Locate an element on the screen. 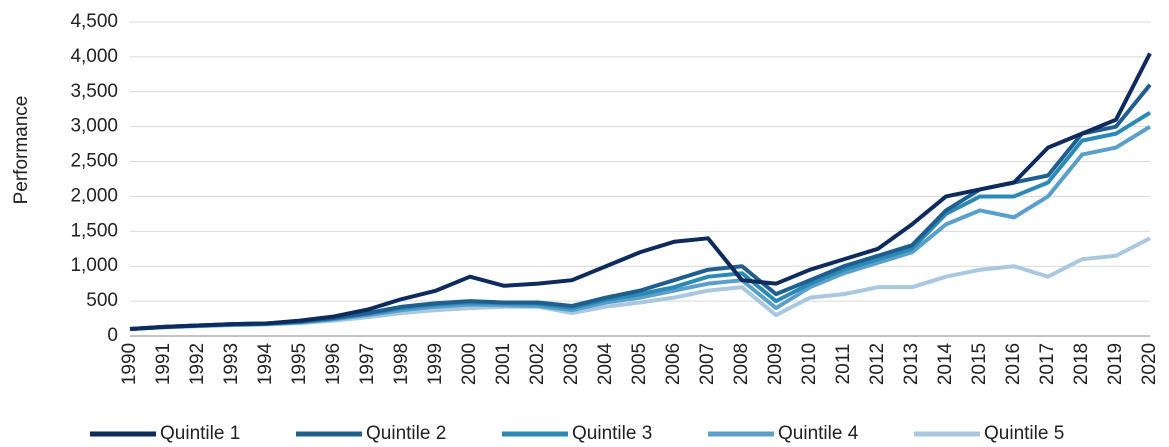 Image resolution: width=1169 pixels, height=447 pixels. legend-label: Quintile 3 is located at coordinates (612, 433).